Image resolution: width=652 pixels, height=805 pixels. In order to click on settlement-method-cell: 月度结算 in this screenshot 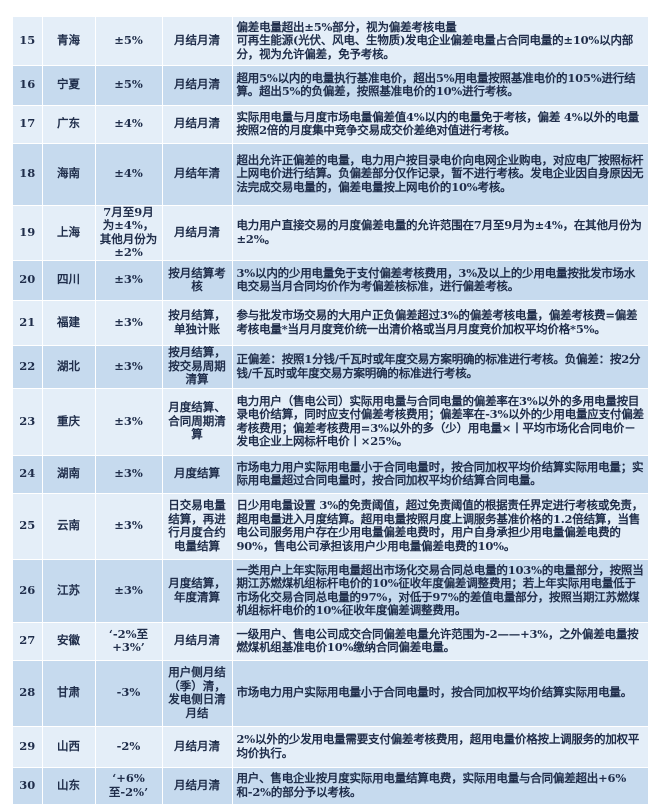, I will do `click(197, 474)`.